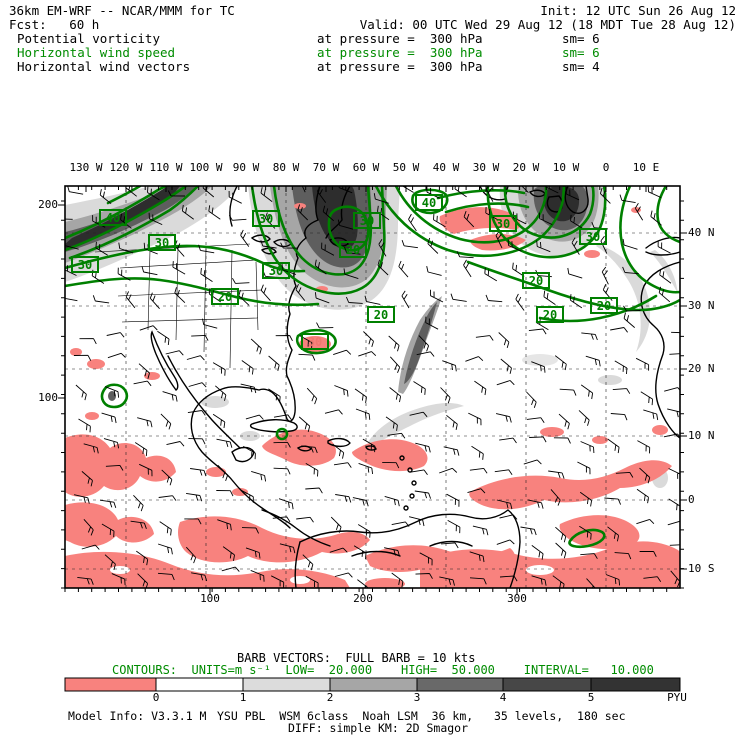 The height and width of the screenshot is (740, 740). Describe the element at coordinates (243, 697) in the screenshot. I see `colorbar-tick: 1` at that location.